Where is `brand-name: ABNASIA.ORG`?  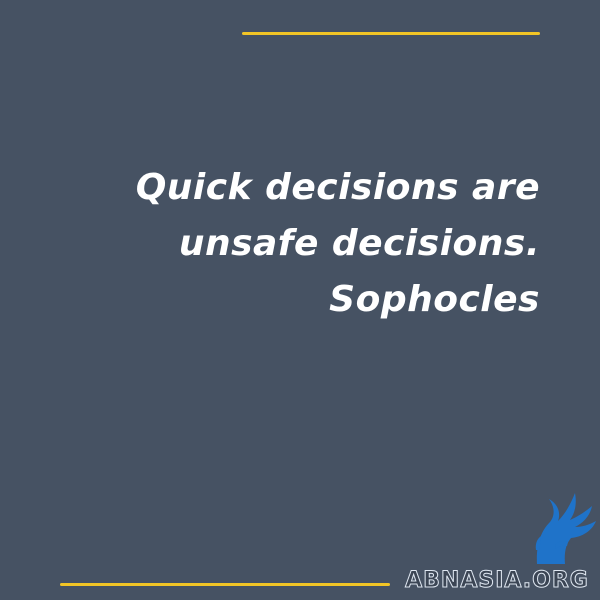 brand-name: ABNASIA.ORG is located at coordinates (497, 581).